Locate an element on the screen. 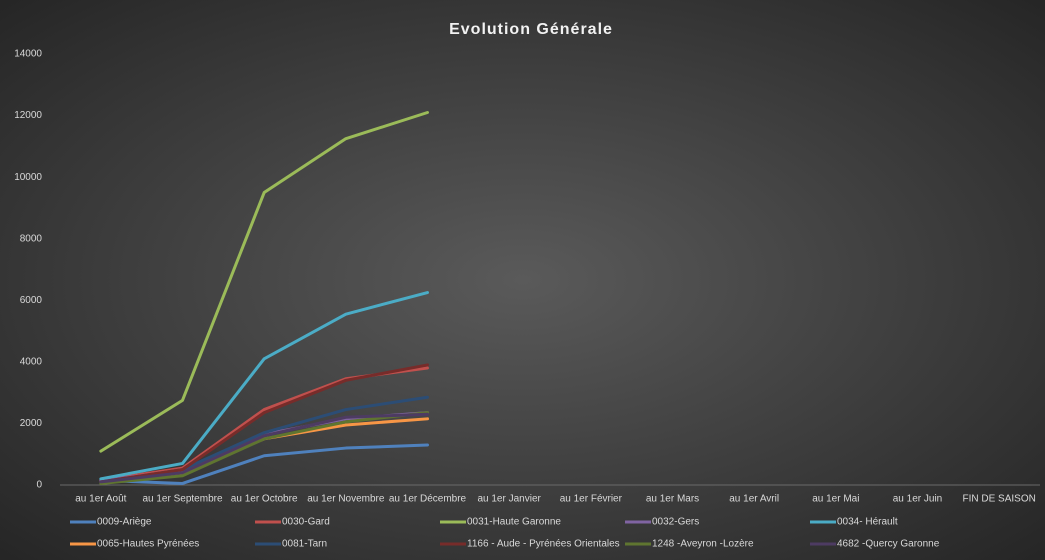 This screenshot has width=1045, height=560. legend-label: 0009-Ariège is located at coordinates (124, 522).